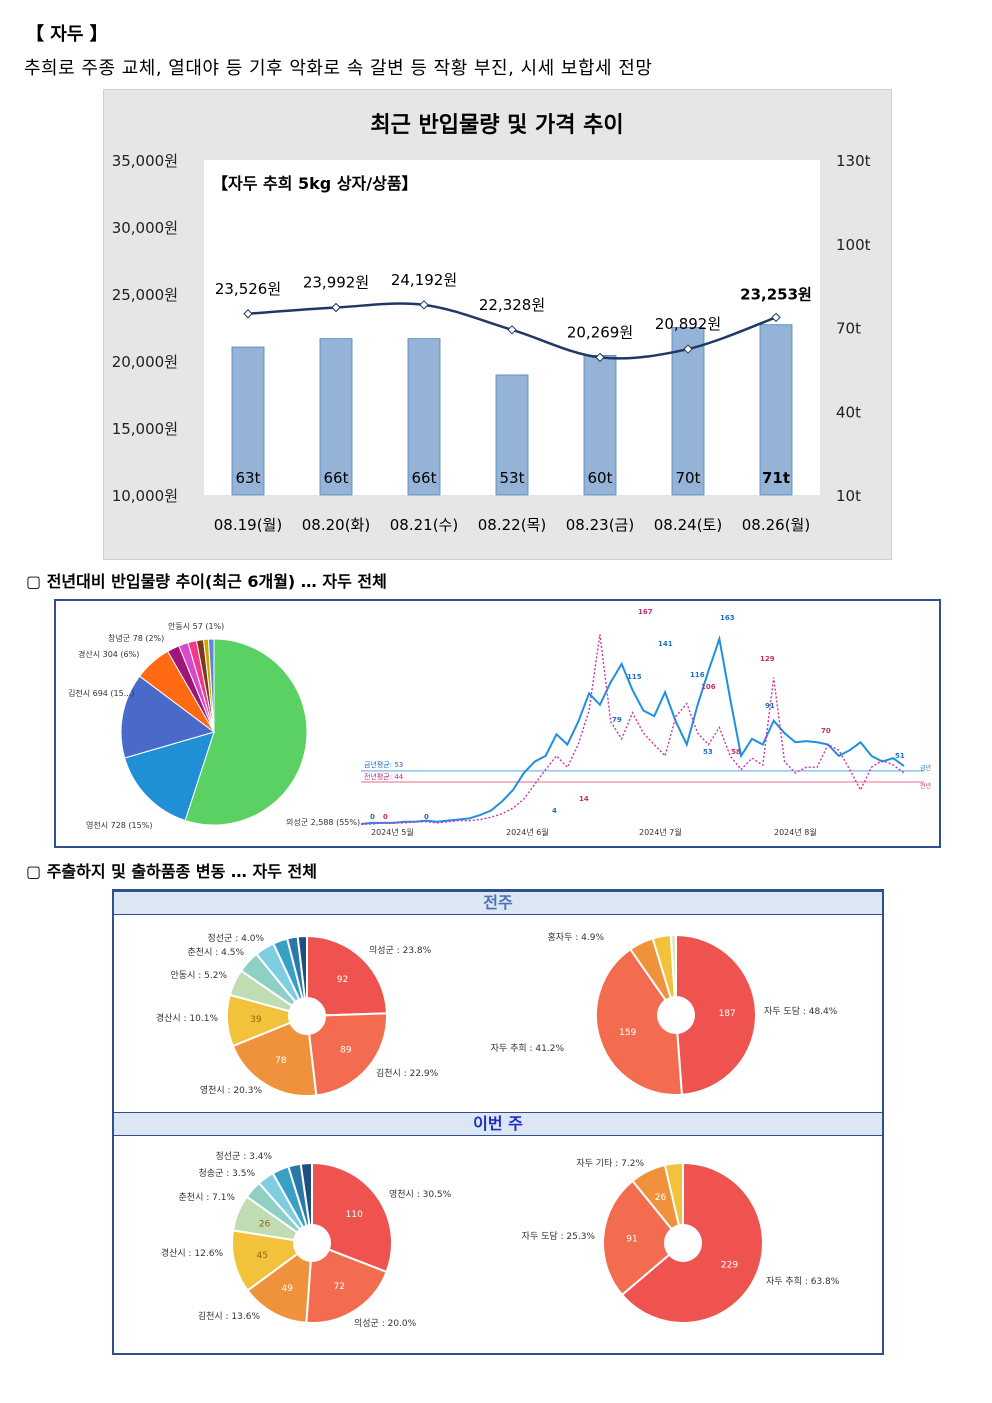  Describe the element at coordinates (400, 950) in the screenshot. I see `donut-category-label: 의성군 : 23.8%` at that location.